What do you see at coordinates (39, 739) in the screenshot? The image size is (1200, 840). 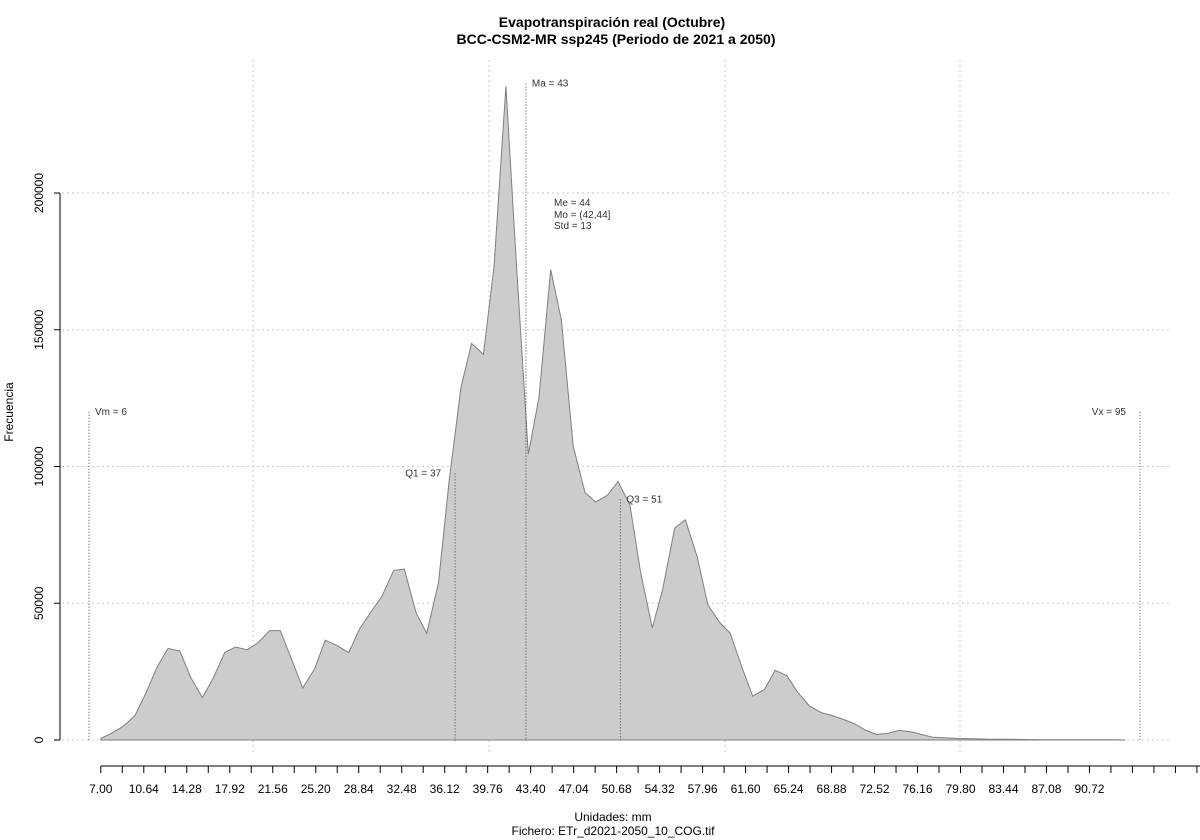 I see `y-tick-label: 0` at bounding box center [39, 739].